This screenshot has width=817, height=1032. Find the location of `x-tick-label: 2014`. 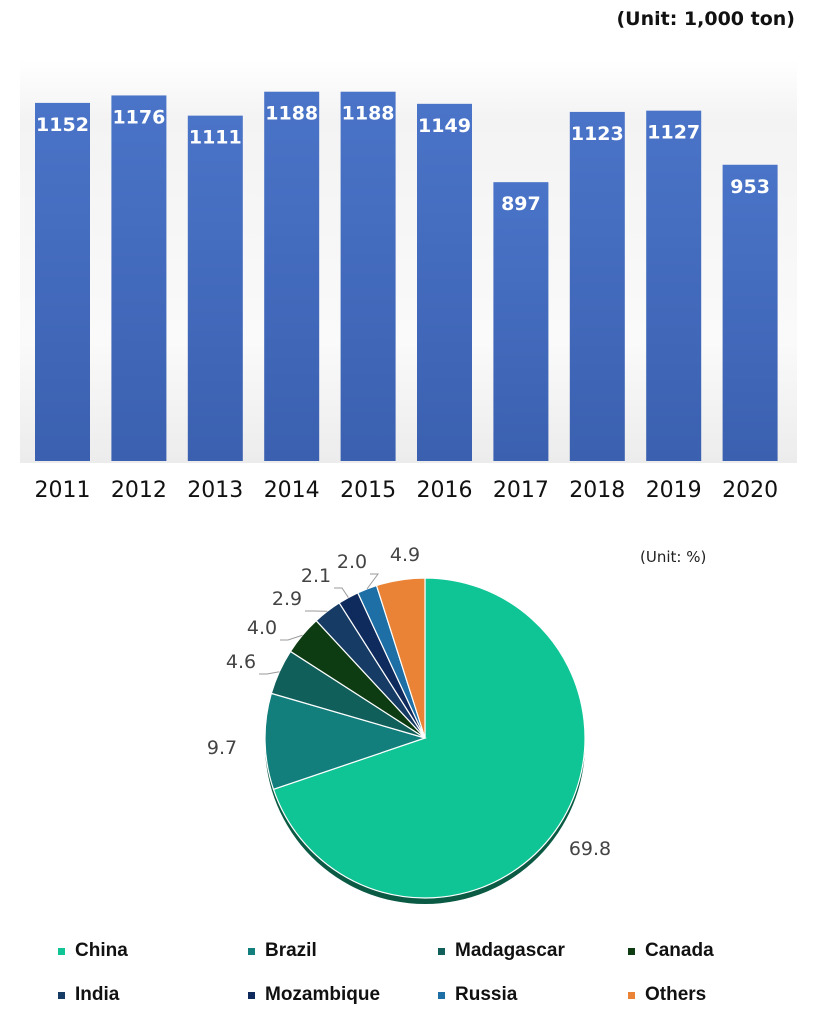

x-tick-label: 2014 is located at coordinates (292, 490).